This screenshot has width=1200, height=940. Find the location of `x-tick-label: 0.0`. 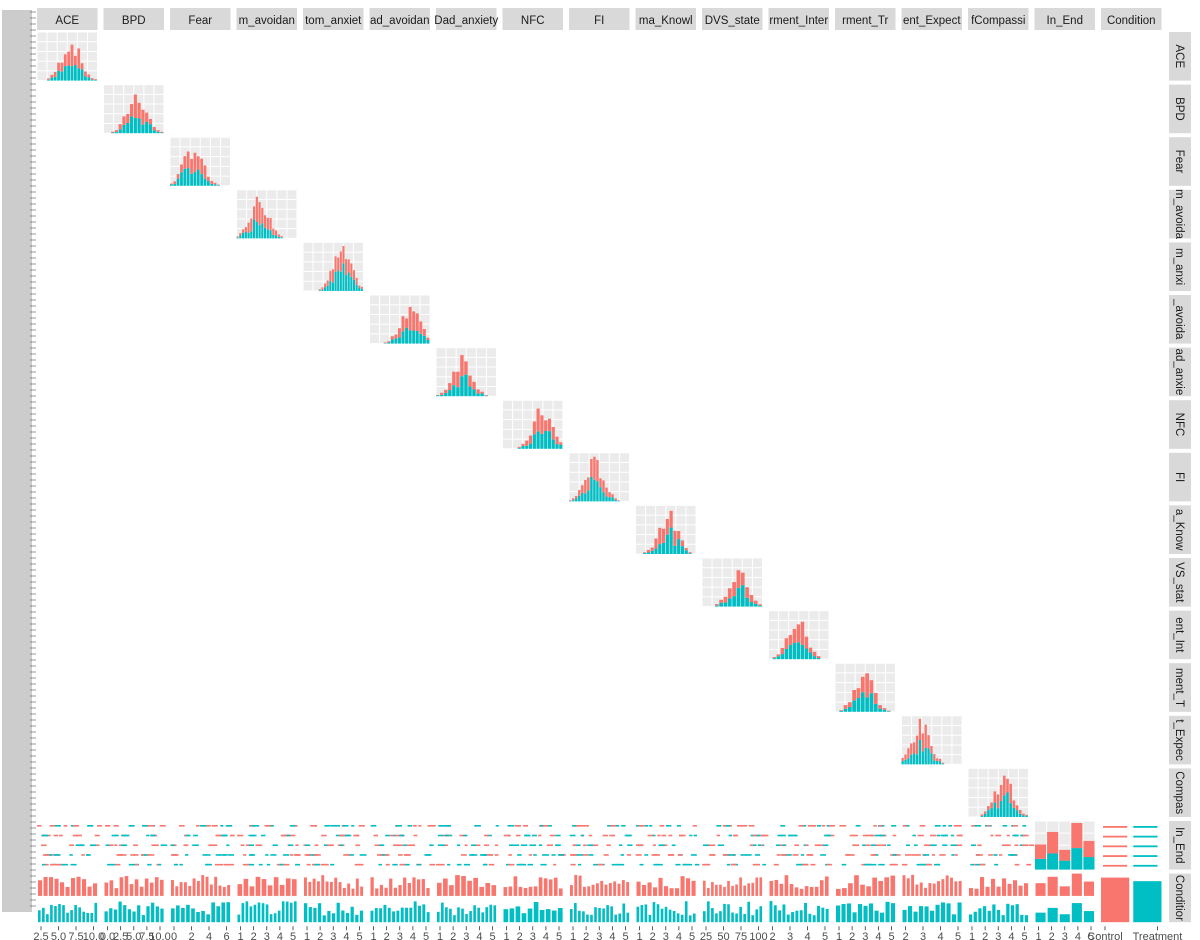

x-tick-label: 0.0 is located at coordinates (107, 935).